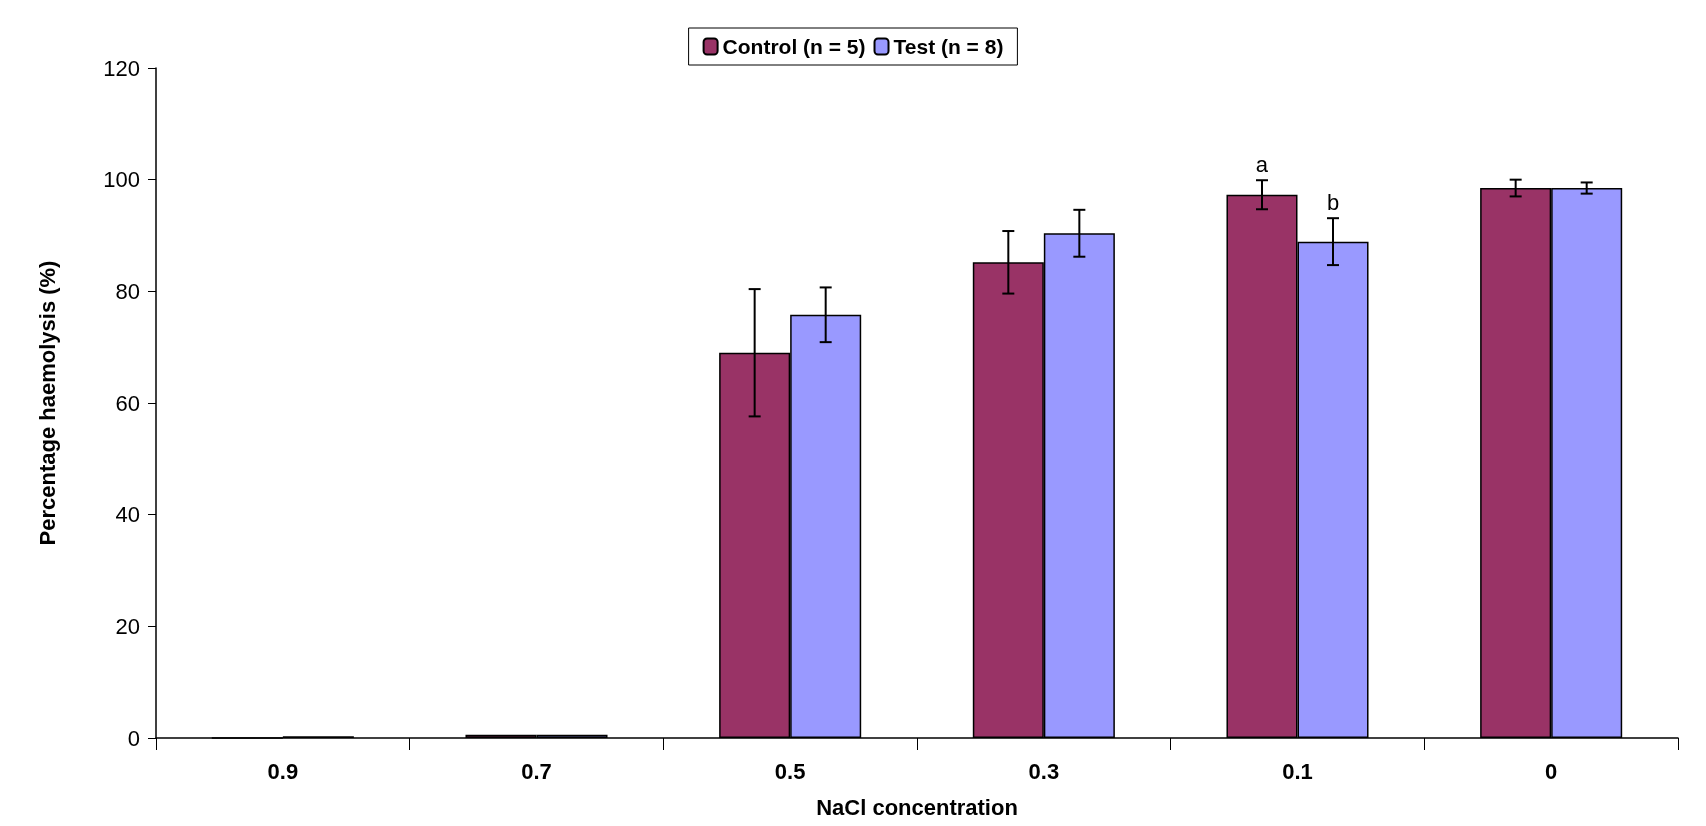 This screenshot has width=1706, height=826. What do you see at coordinates (790, 771) in the screenshot?
I see `x-tick-label: 0.5` at bounding box center [790, 771].